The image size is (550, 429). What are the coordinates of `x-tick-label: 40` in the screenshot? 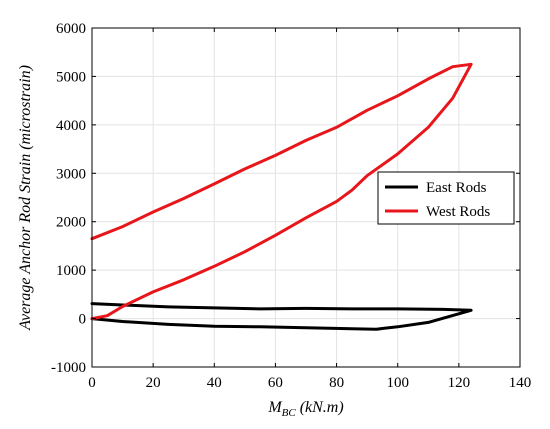 It's located at (214, 383).